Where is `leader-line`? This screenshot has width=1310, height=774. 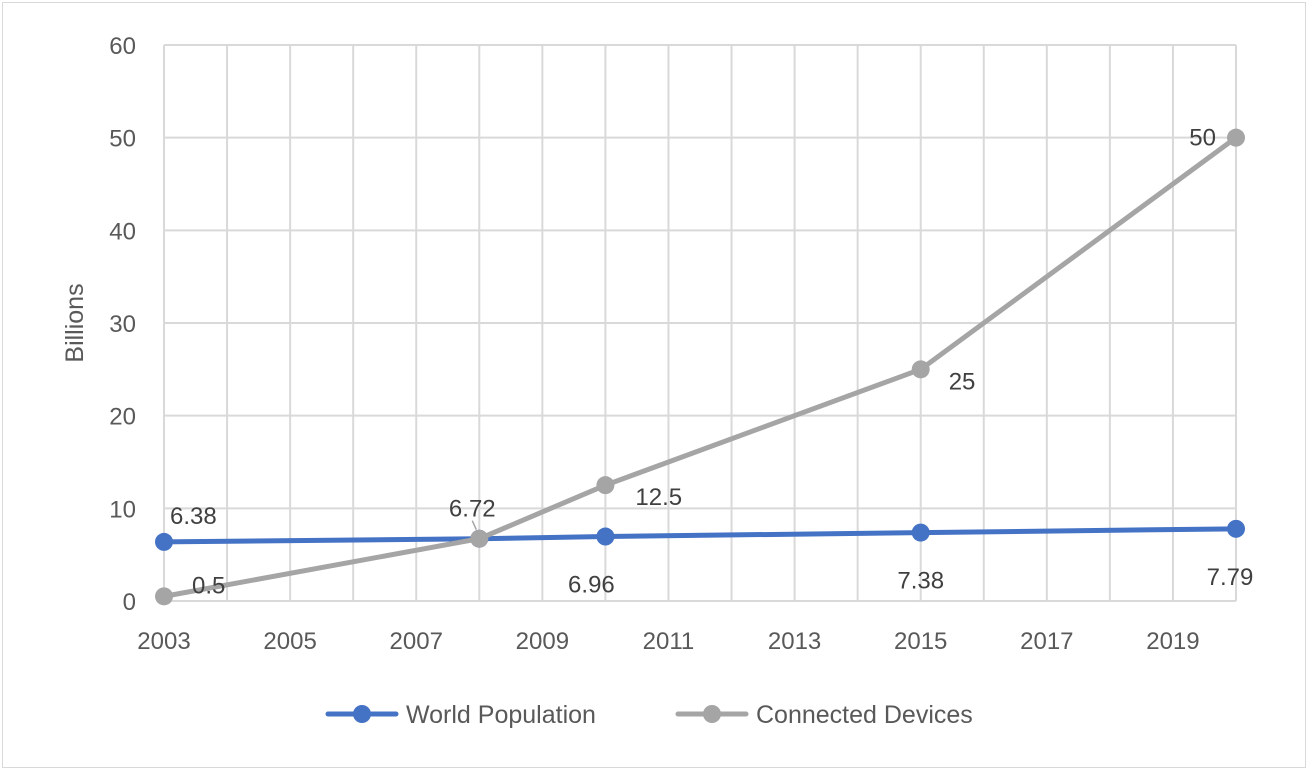 leader-line is located at coordinates (474, 525).